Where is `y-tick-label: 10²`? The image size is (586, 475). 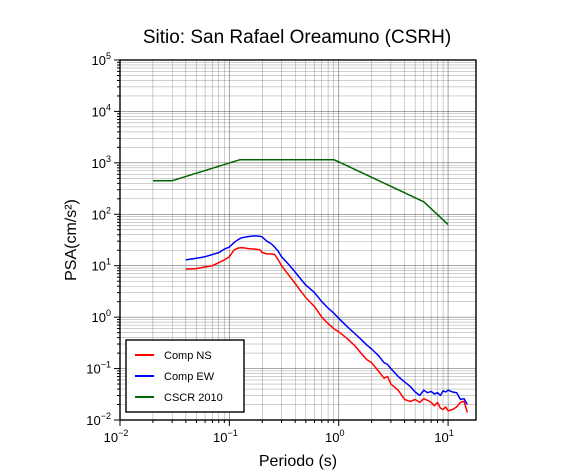
y-tick-label: 10² is located at coordinates (101, 213).